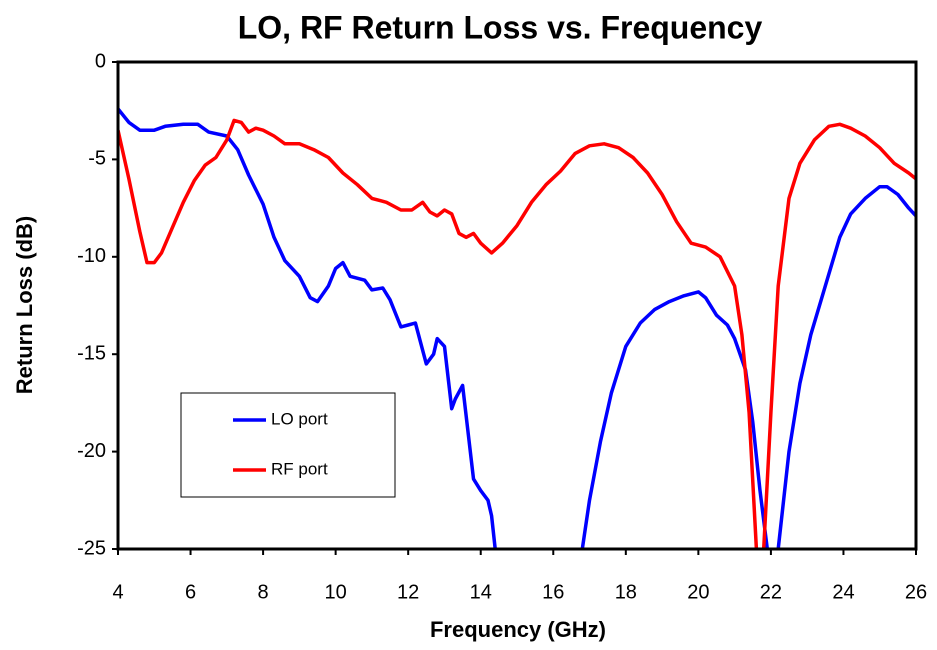 The image size is (937, 650). What do you see at coordinates (336, 592) in the screenshot?
I see `x-tick-label: 10` at bounding box center [336, 592].